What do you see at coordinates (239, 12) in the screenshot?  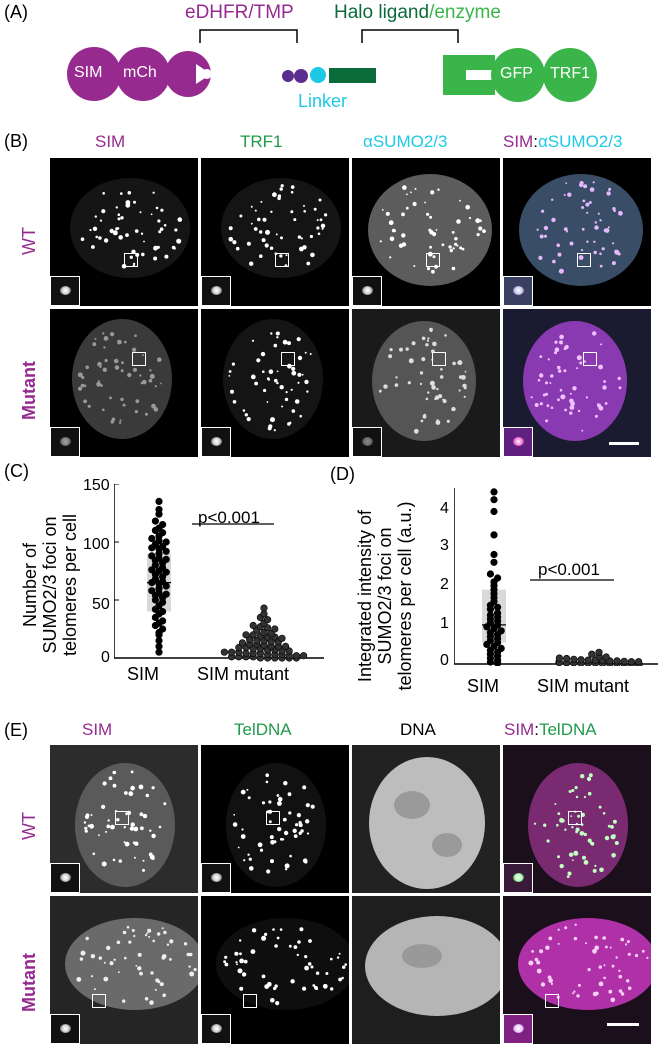 I see `edhfr-label: eDHFR/TMP` at bounding box center [239, 12].